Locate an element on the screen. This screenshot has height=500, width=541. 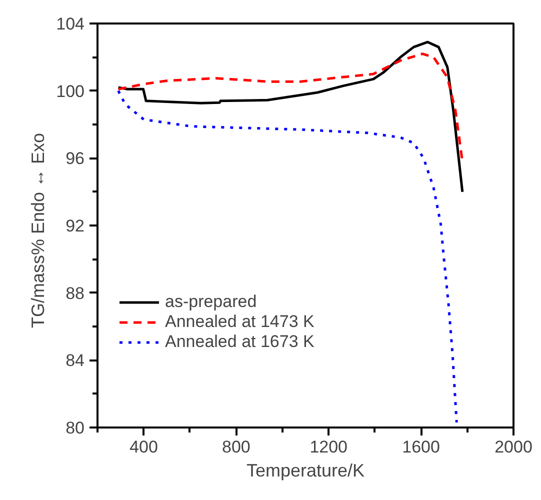
legend-label: as-prepared is located at coordinates (211, 302).